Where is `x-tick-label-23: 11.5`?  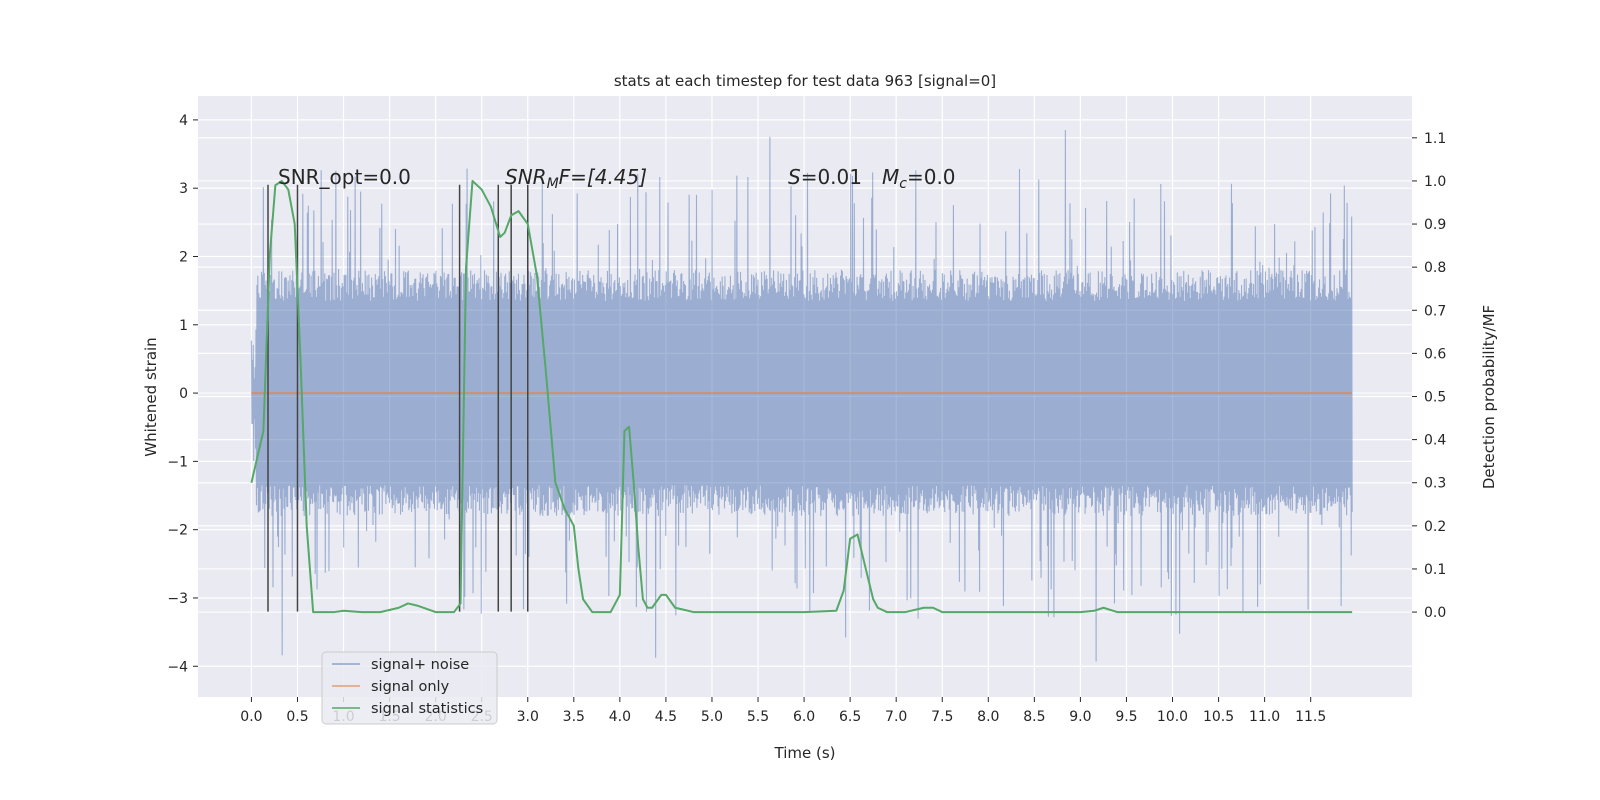 x-tick-label-23: 11.5 is located at coordinates (1310, 717).